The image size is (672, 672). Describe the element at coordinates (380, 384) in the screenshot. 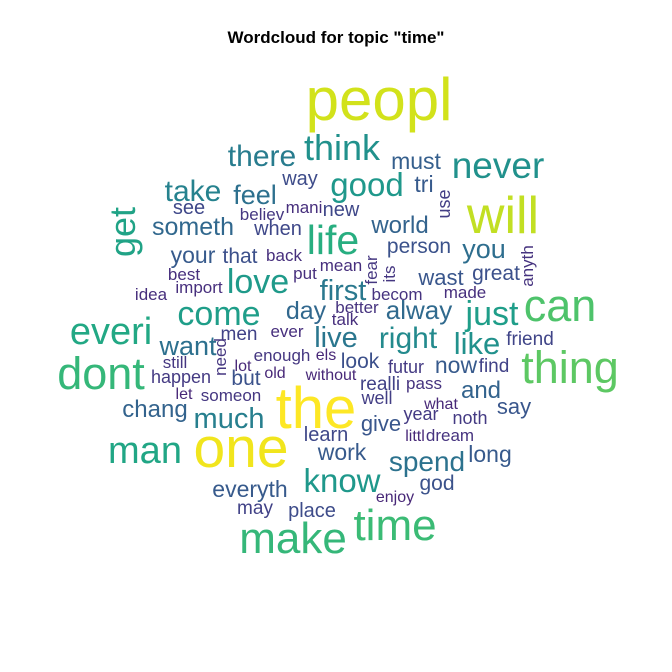

I see `word-realli: realli` at that location.